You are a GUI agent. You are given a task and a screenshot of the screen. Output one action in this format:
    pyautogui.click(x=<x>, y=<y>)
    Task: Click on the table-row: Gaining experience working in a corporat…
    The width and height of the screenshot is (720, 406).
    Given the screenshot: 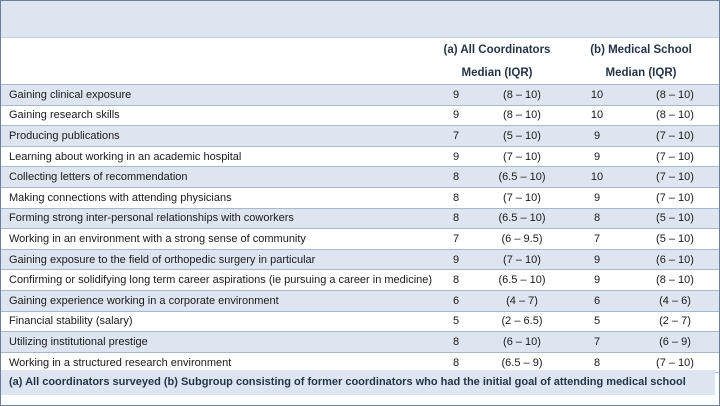 What is the action you would take?
    pyautogui.click(x=360, y=300)
    